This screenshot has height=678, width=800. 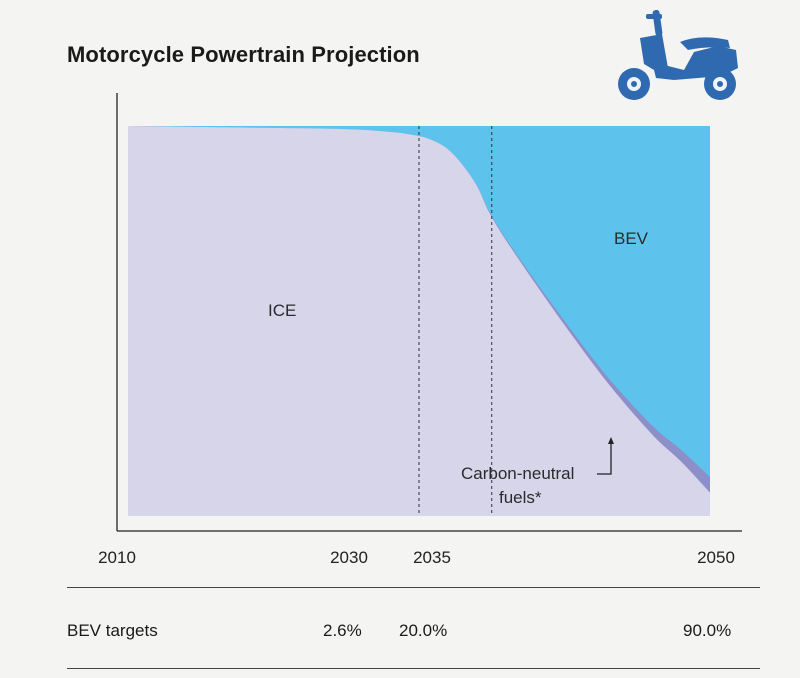 I want to click on bev-target-2030: 2.6%, so click(x=342, y=630).